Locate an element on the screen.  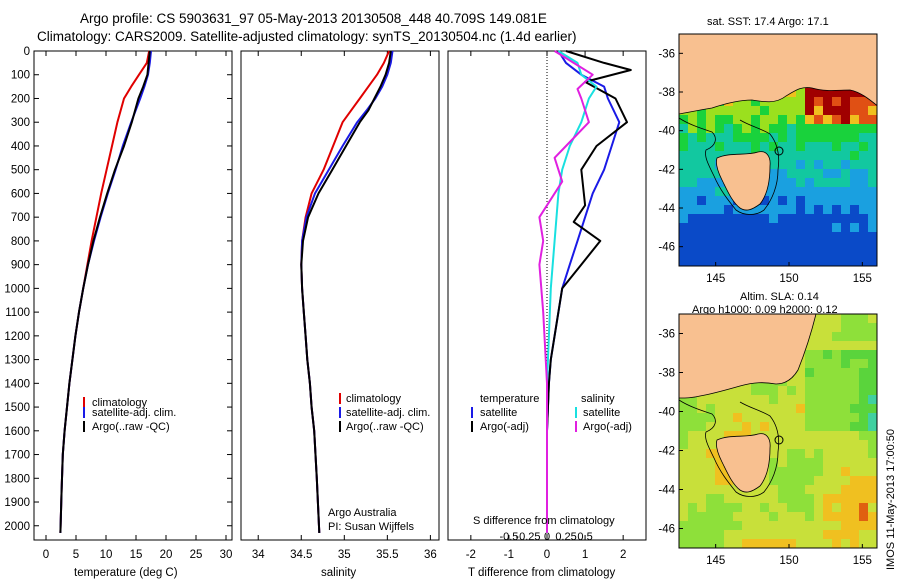
x-tick-label: -1 is located at coordinates (509, 555).